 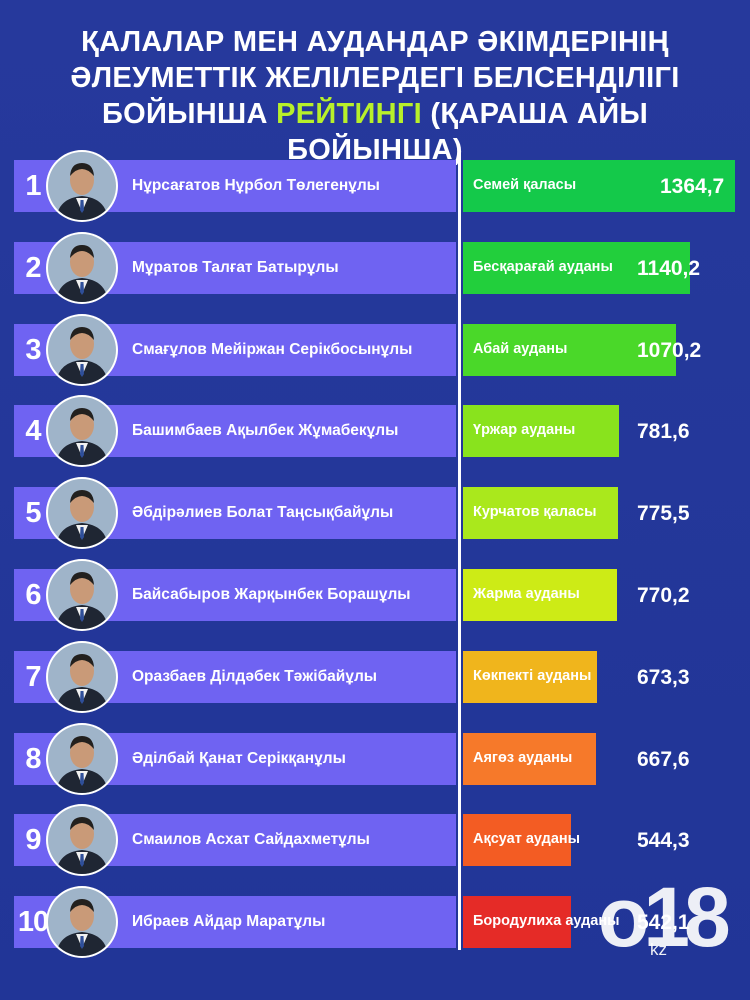 What do you see at coordinates (239, 758) in the screenshot?
I see `official-name: Әділбай Қанат Серікқанұлы` at bounding box center [239, 758].